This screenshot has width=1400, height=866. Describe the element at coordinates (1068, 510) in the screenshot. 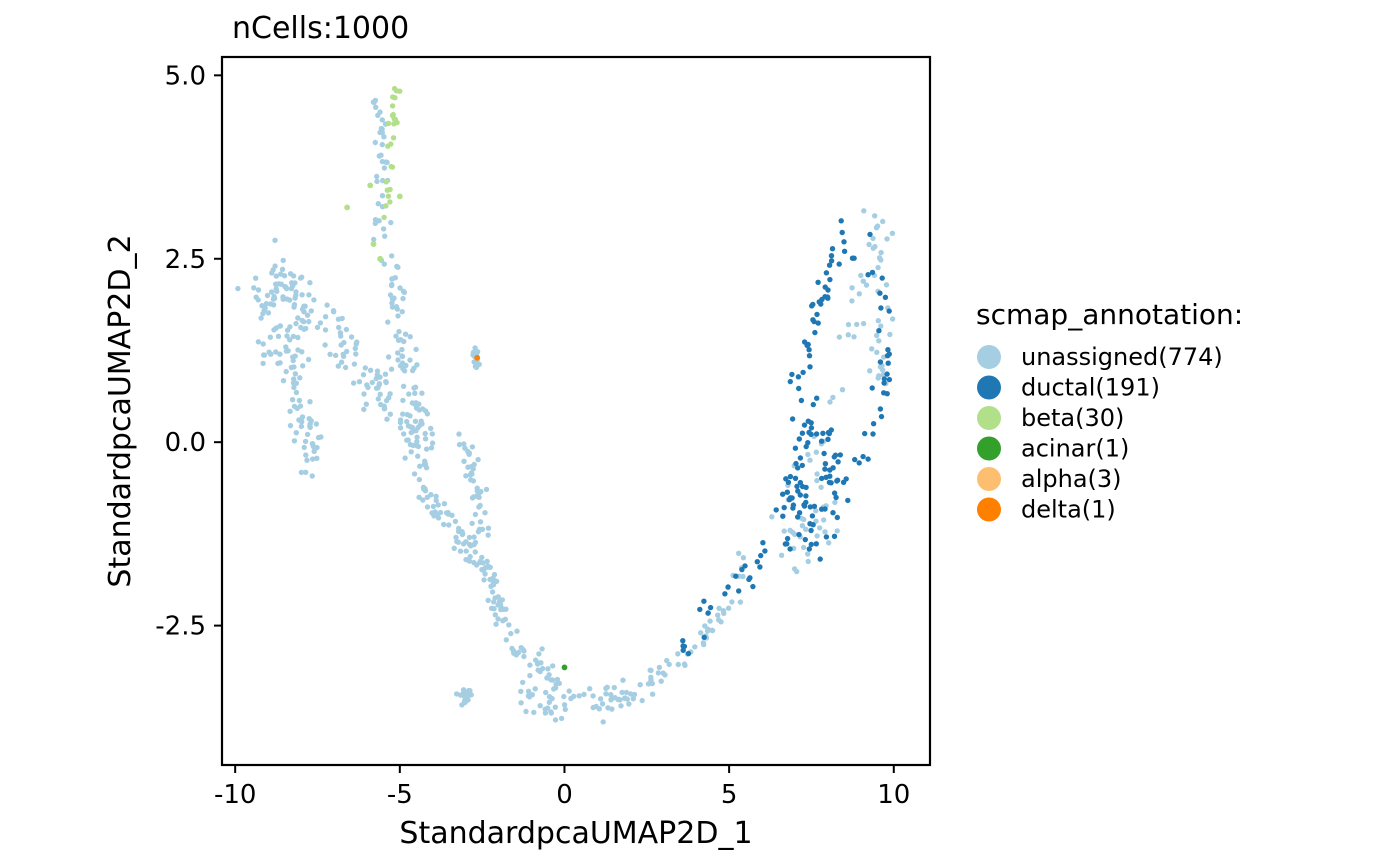

I see `legend-label: delta(1)` at that location.